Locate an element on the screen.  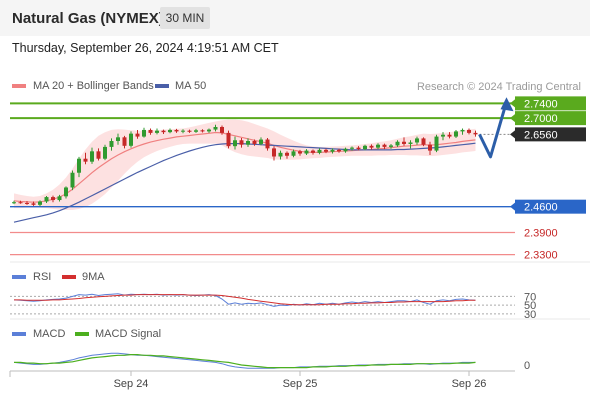
level-label-2-3300: 2.3300 is located at coordinates (541, 256).